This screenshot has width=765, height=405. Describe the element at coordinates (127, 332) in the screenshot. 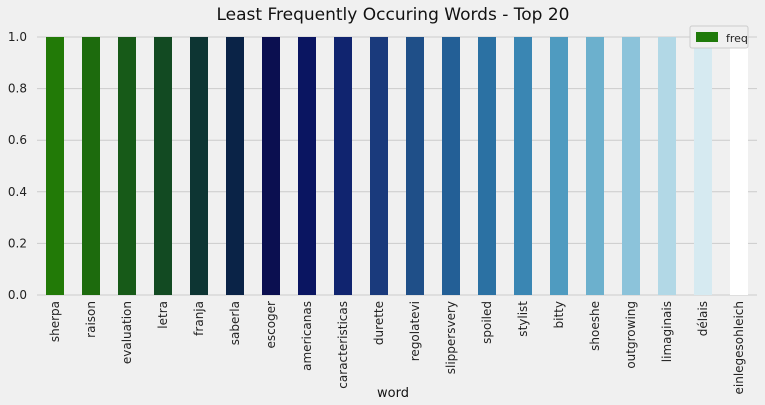

I see `x-tick-label: evaluation` at that location.